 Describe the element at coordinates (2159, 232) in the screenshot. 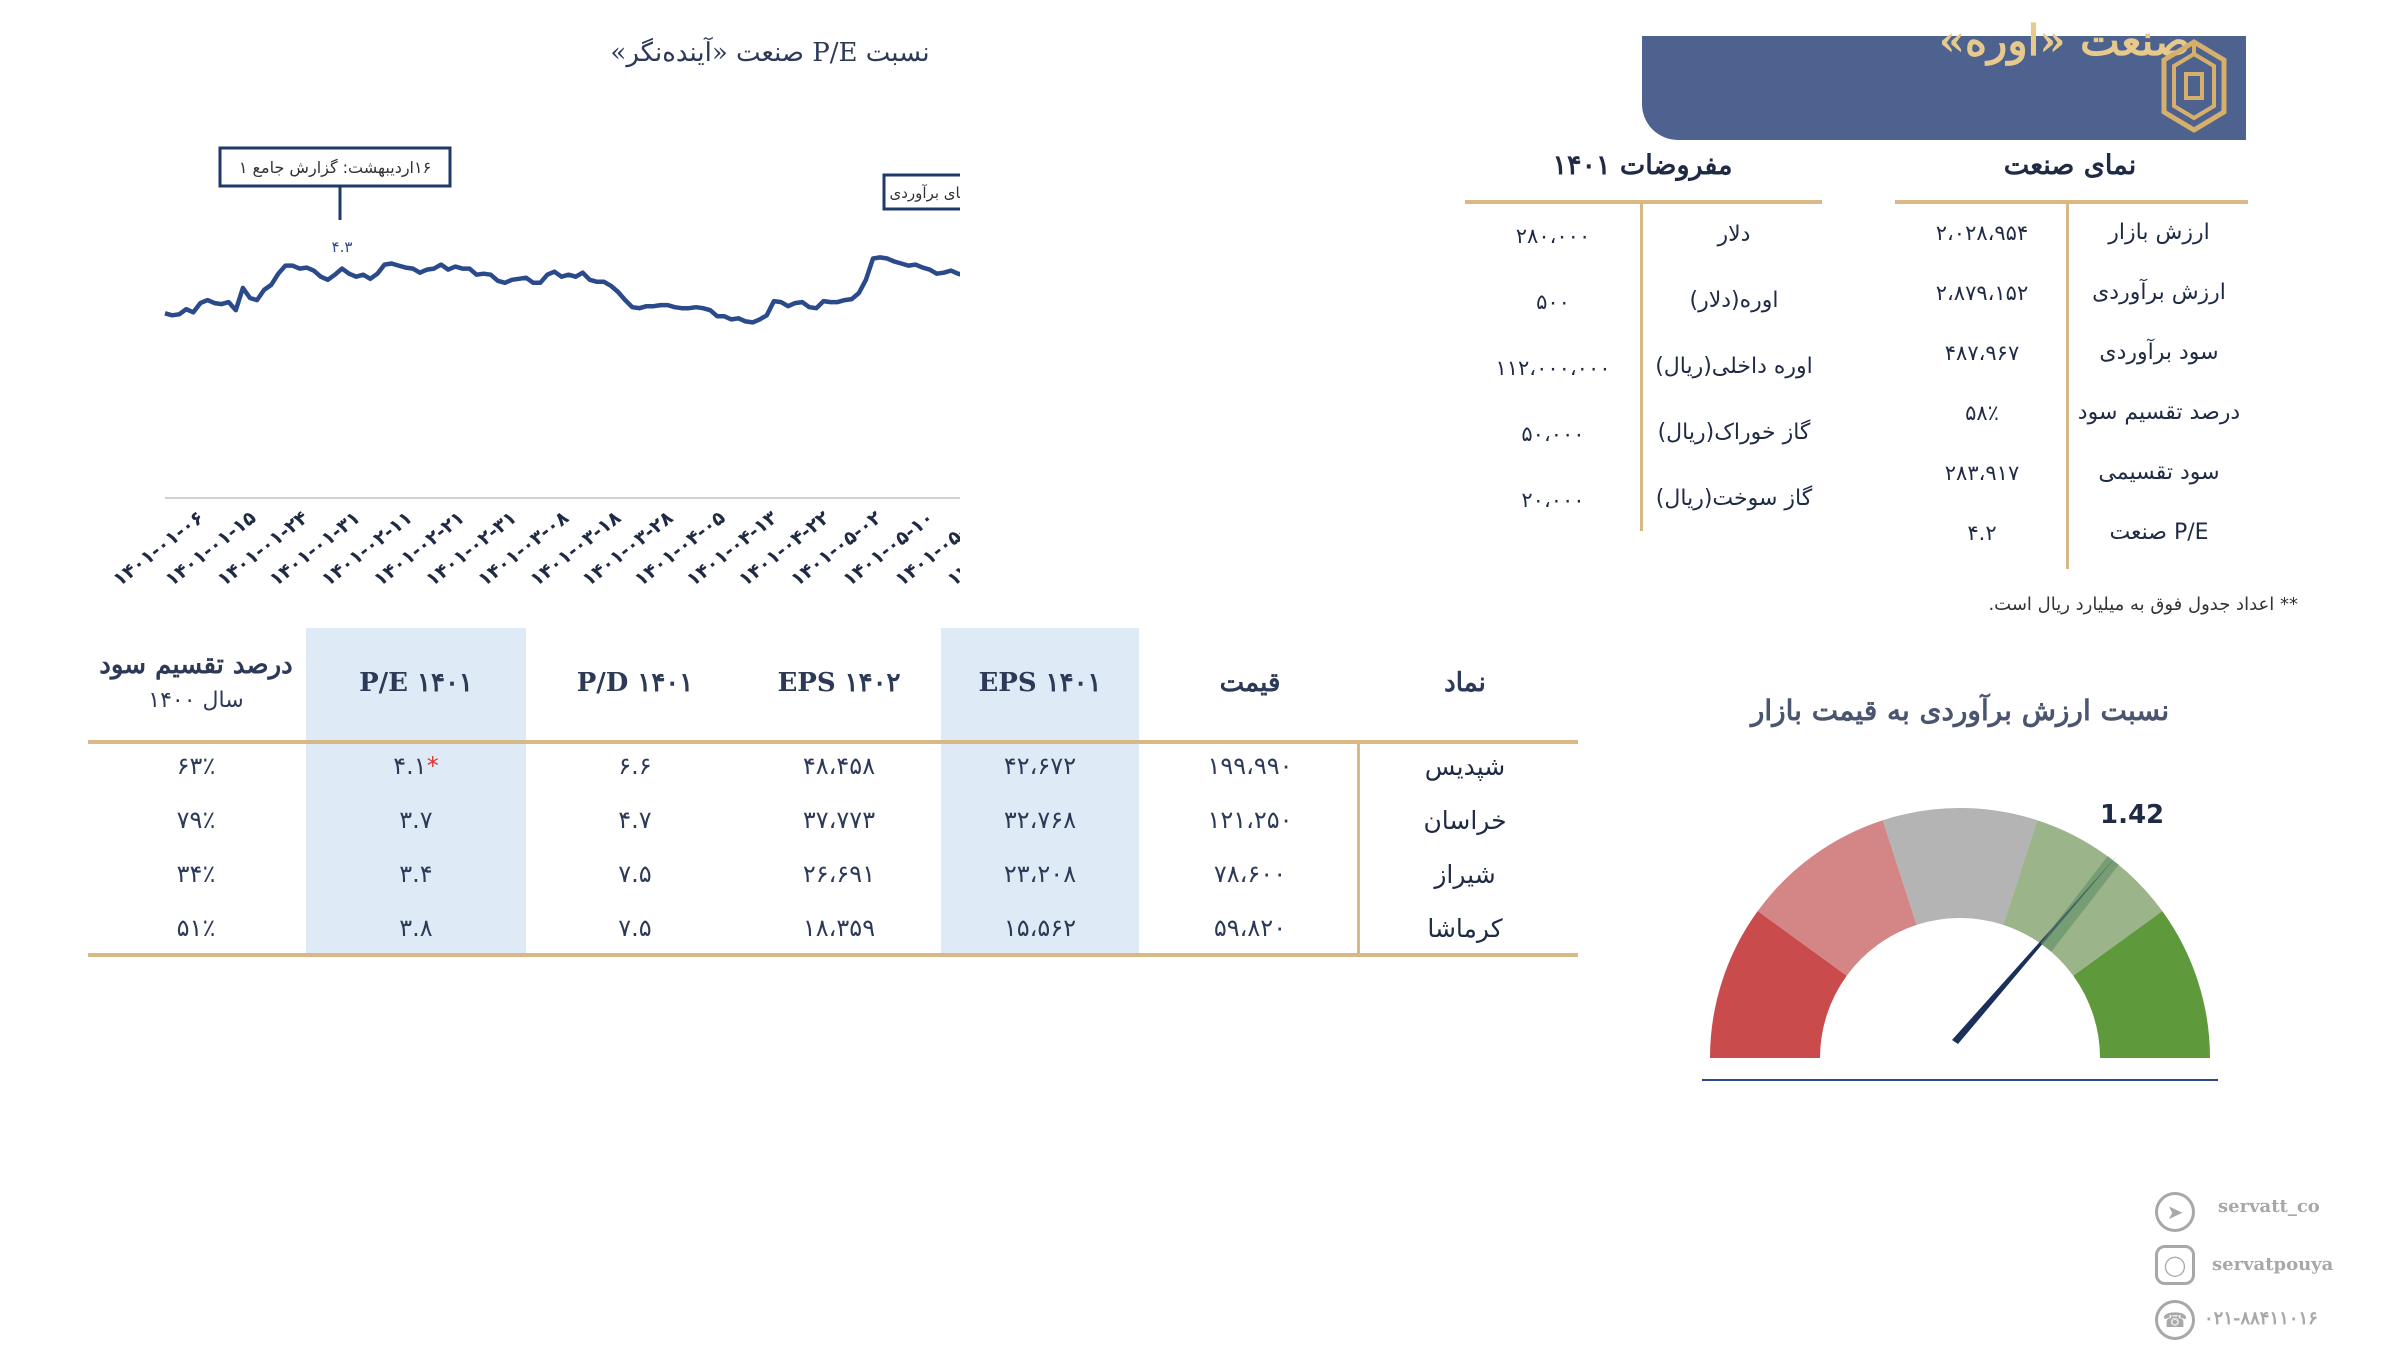

I see `industry-row-label: ارزش بازار` at that location.